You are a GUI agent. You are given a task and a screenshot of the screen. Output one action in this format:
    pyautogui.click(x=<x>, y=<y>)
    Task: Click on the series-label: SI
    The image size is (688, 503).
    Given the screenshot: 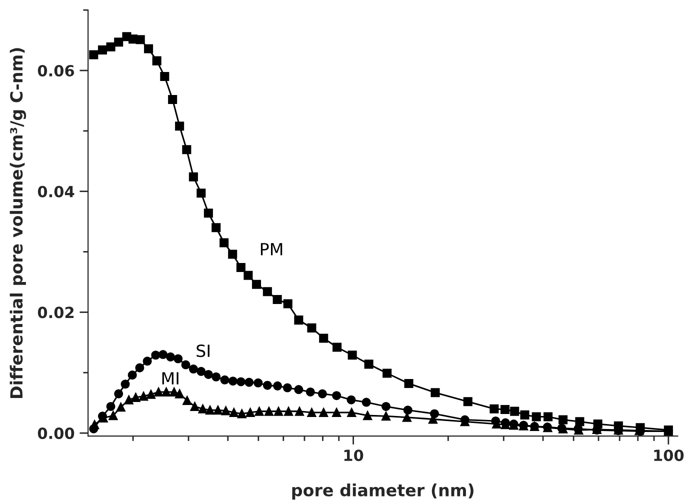 What is the action you would take?
    pyautogui.click(x=203, y=351)
    